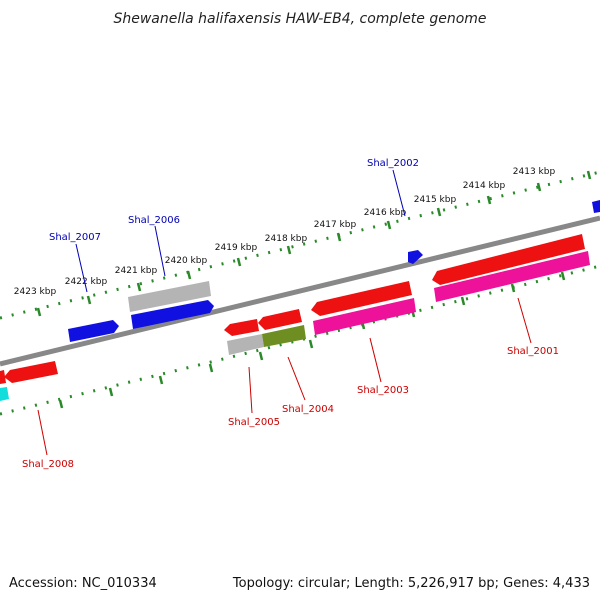 The height and width of the screenshot is (600, 600). What do you see at coordinates (61, 404) in the screenshot?
I see `inner-major-tick-k` at bounding box center [61, 404].